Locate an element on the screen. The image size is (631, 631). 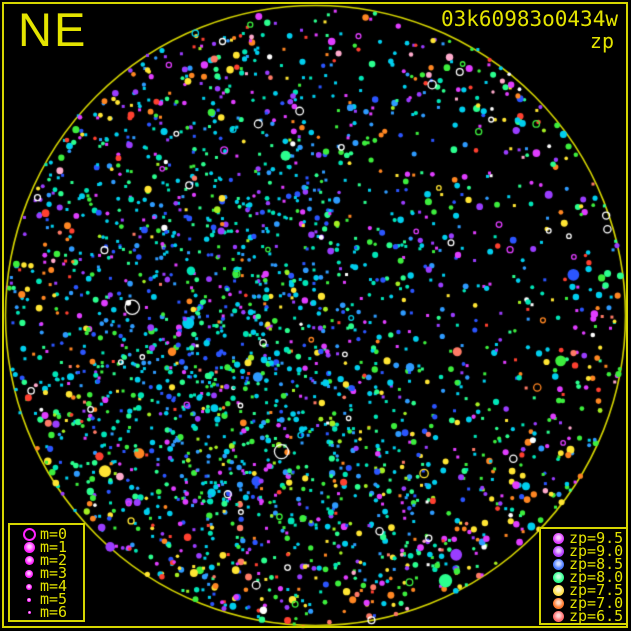
legend-m-label: m=0 is located at coordinates (54, 534).